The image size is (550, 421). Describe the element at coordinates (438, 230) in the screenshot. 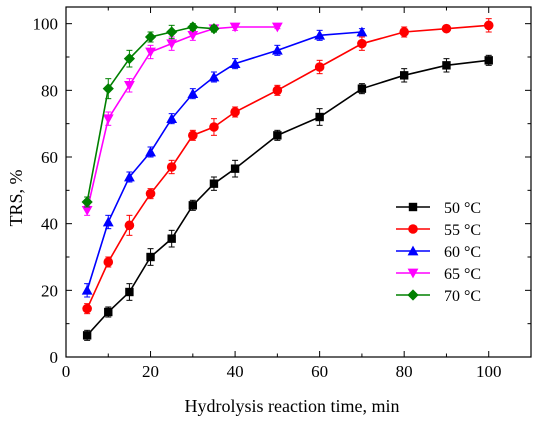

I see `legend-item-1: 55 °C` at that location.